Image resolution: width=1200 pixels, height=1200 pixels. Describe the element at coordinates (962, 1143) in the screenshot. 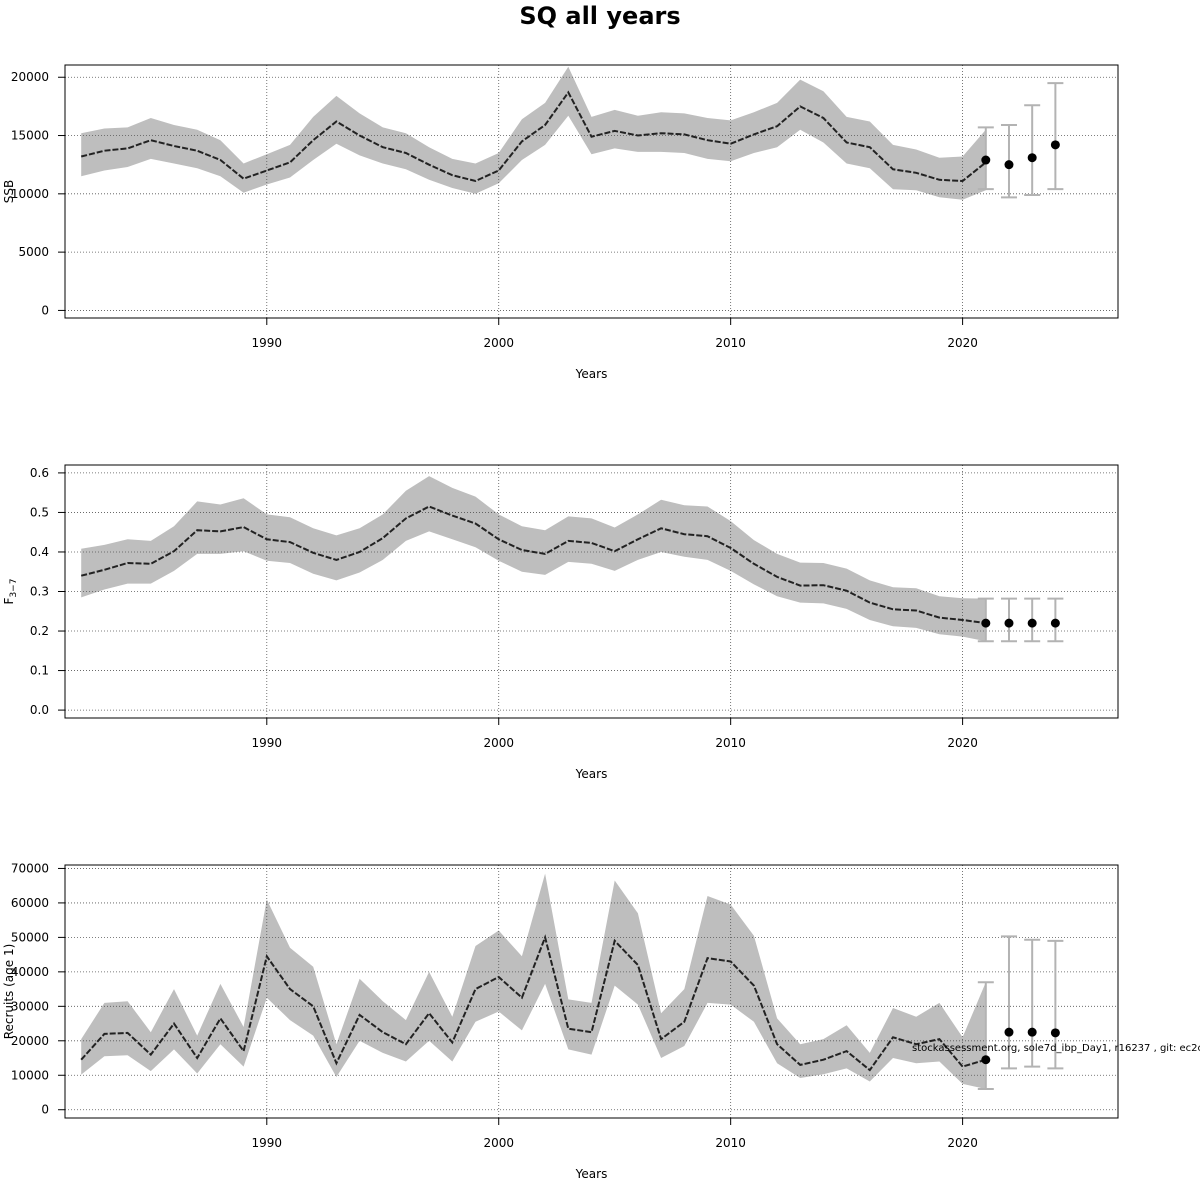

I see `recruits-x-tick-label: 2020` at that location.